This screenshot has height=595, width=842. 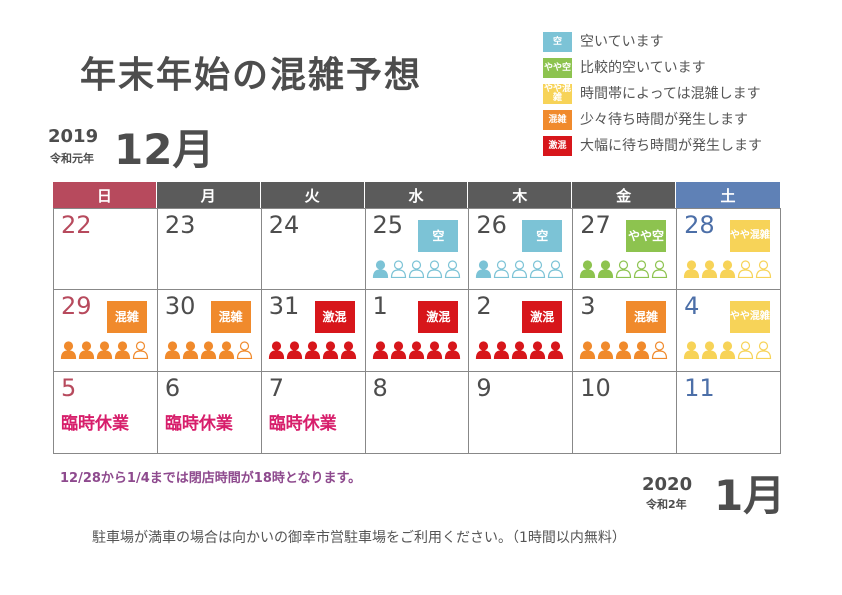 I want to click on badge-line-1: やや, so click(x=739, y=235).